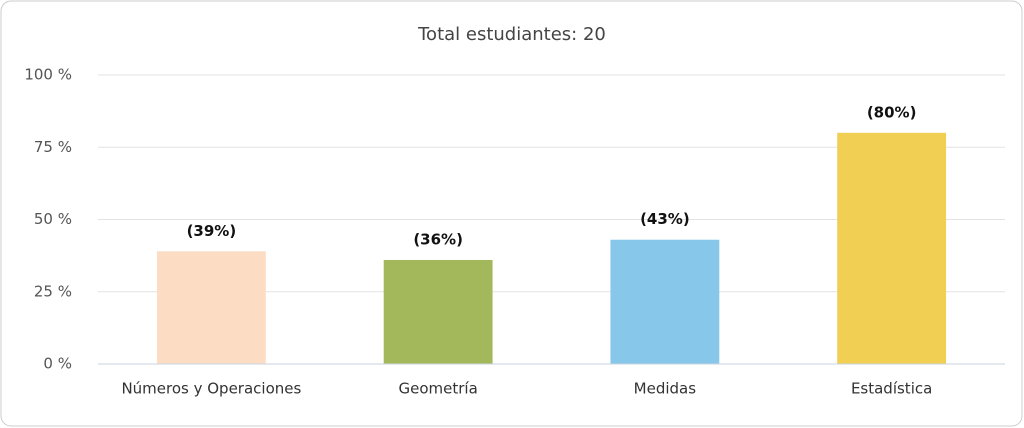  Describe the element at coordinates (665, 219) in the screenshot. I see `data-label: (43%)` at that location.